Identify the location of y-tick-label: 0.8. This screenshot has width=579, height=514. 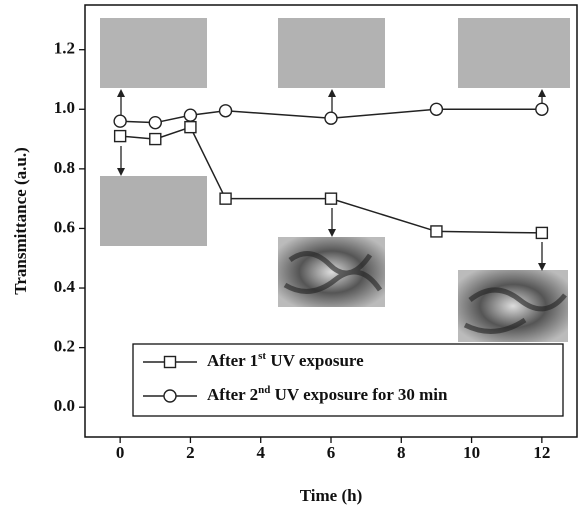
(64, 167).